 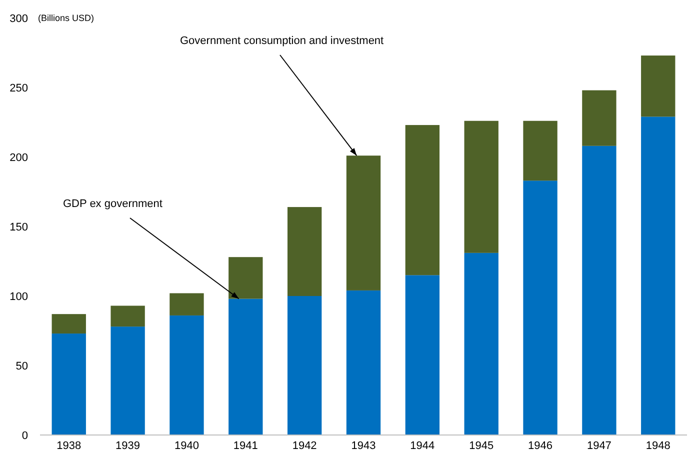 What do you see at coordinates (19, 88) in the screenshot?
I see `y-tick-label: 250` at bounding box center [19, 88].